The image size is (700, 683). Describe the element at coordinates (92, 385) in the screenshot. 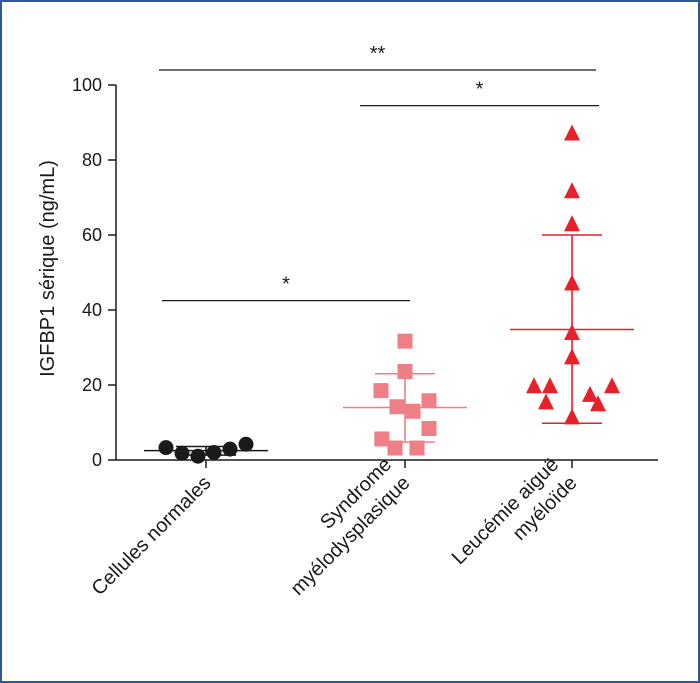

I see `y-tick-label: 20` at that location.